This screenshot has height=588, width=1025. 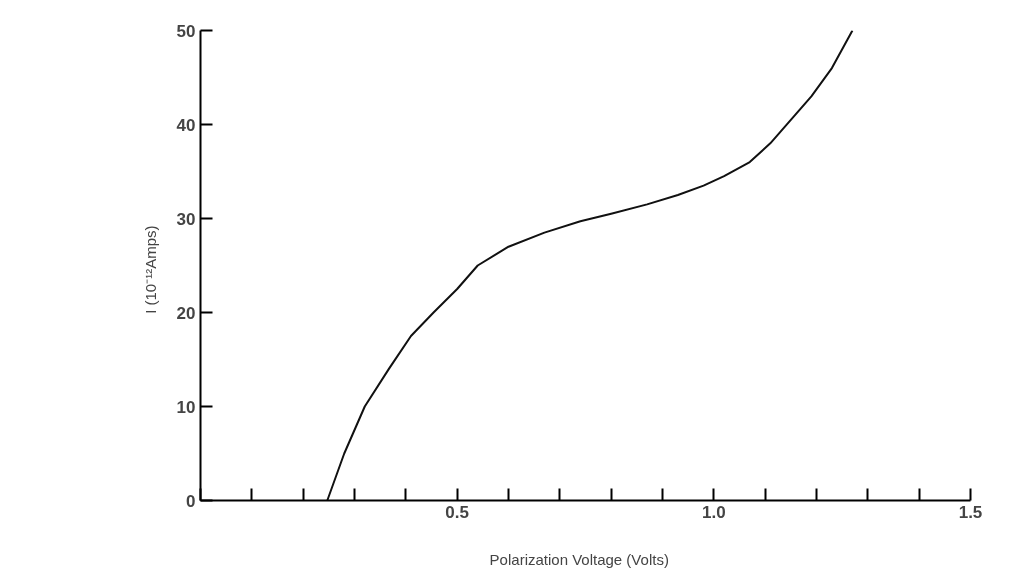 I want to click on y-tick-label: 50, so click(x=186, y=31).